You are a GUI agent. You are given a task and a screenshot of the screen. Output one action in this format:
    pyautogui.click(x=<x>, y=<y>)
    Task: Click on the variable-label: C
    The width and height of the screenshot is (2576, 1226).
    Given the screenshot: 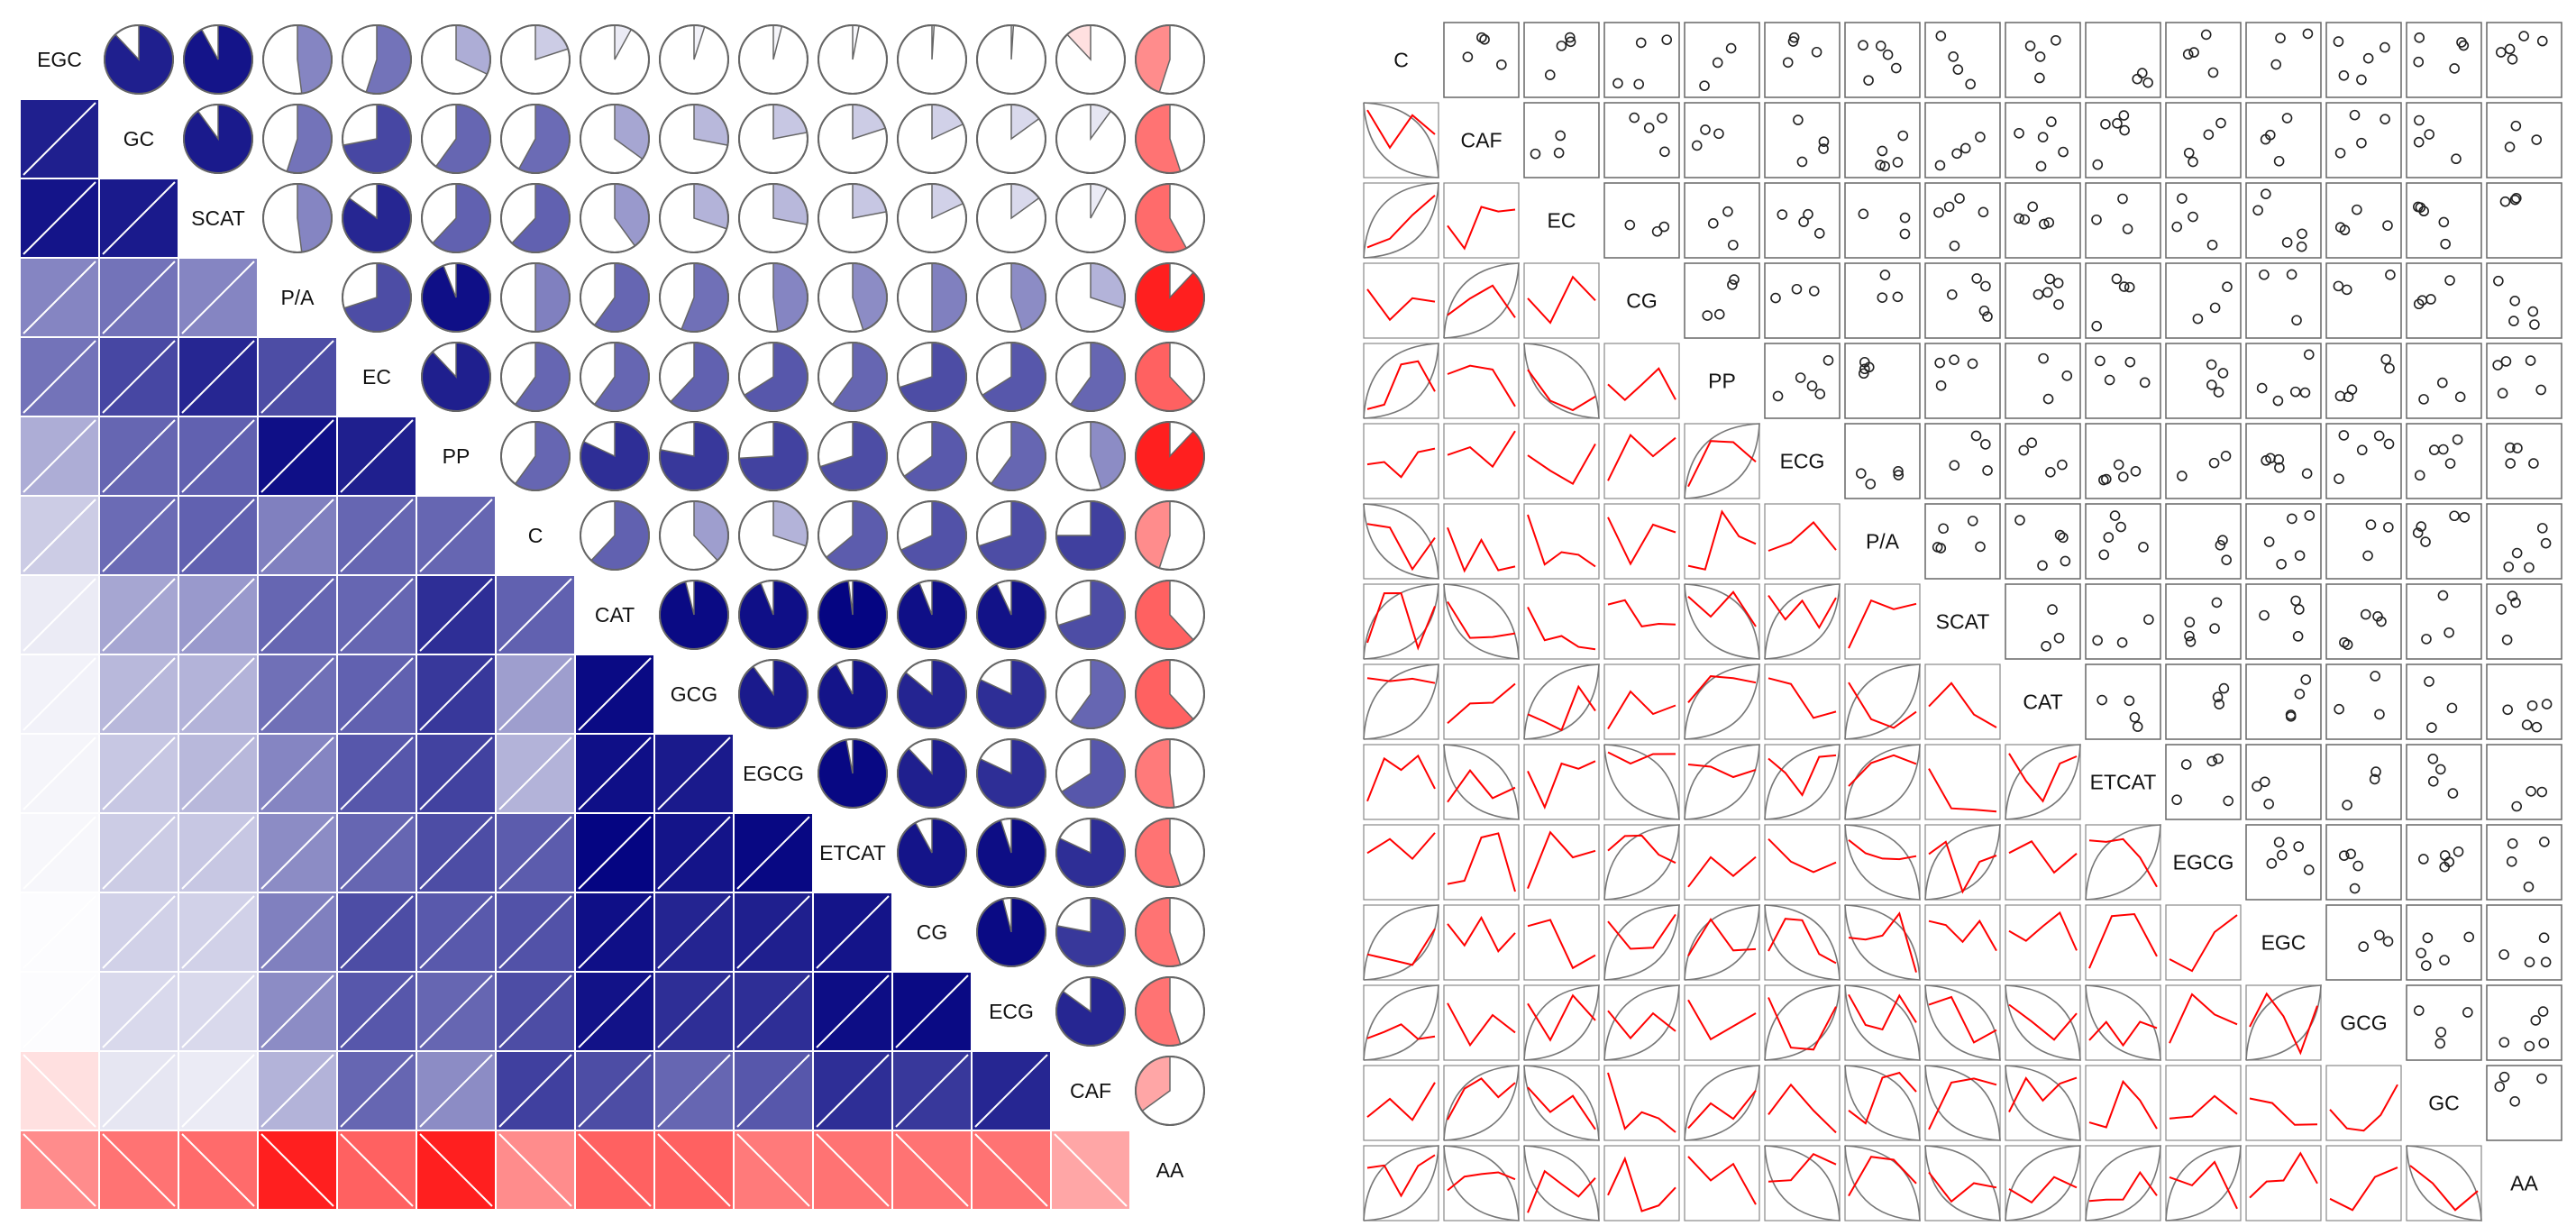 What is the action you would take?
    pyautogui.click(x=536, y=535)
    